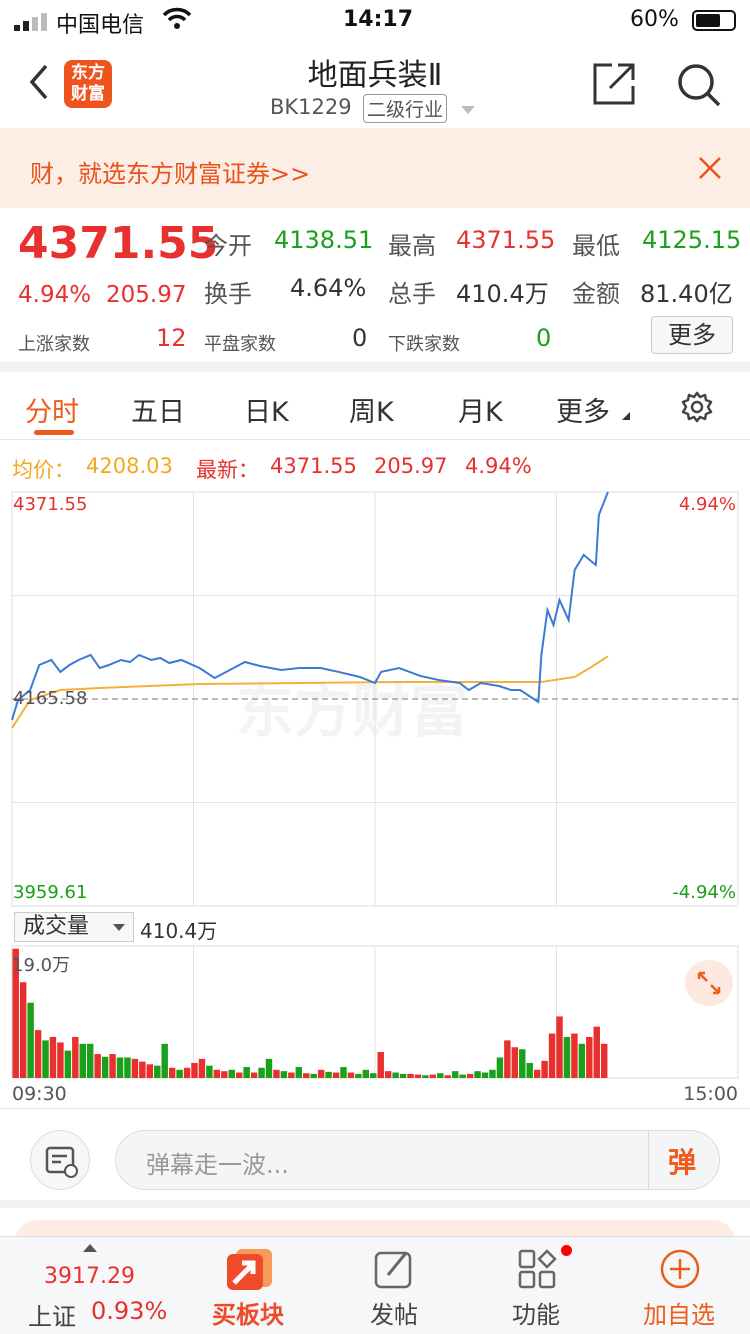 The image size is (750, 1334). What do you see at coordinates (412, 294) in the screenshot?
I see `volume-label: 总手` at bounding box center [412, 294].